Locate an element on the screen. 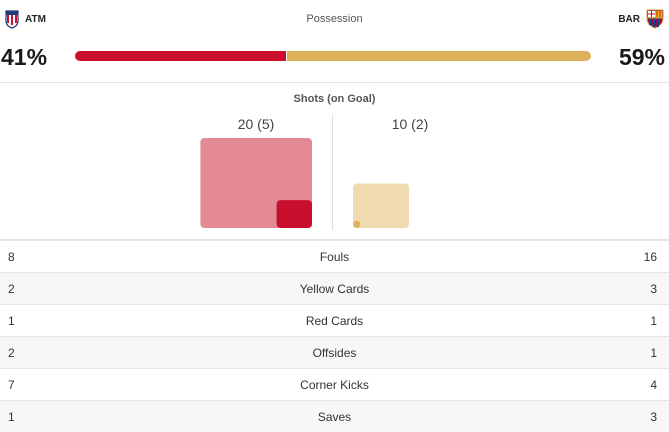 Image resolution: width=669 pixels, height=432 pixels. shots-chart is located at coordinates (305, 183).